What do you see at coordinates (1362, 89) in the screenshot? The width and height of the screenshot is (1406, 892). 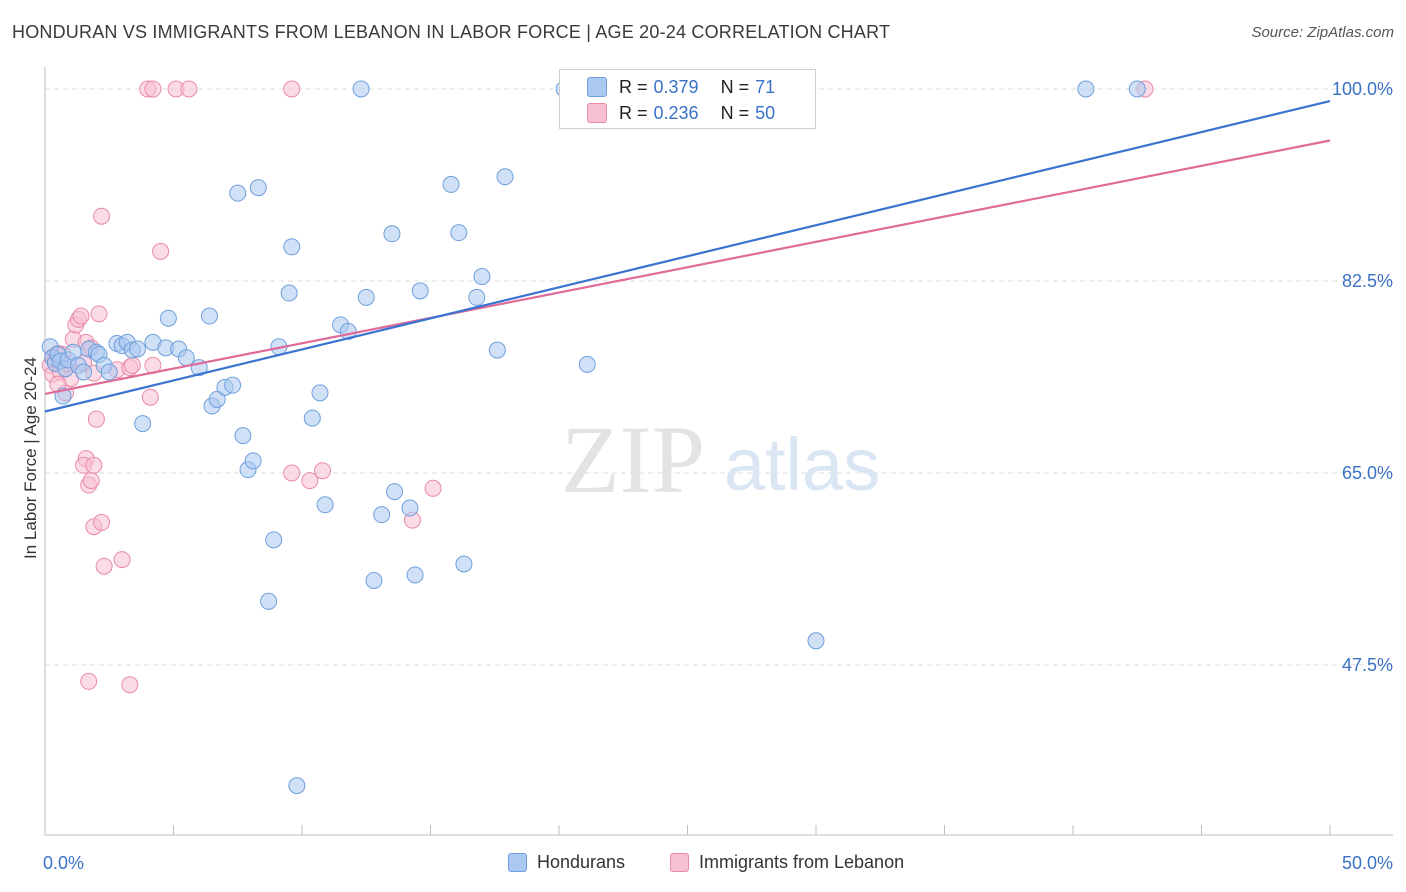 I see `y-tick-label: 100.0%` at bounding box center [1362, 89].